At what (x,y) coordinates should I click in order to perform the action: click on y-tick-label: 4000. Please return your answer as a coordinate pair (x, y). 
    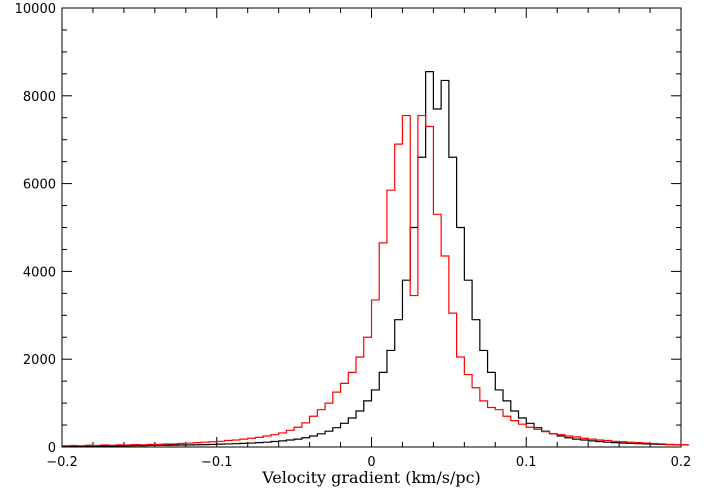
    Looking at the image, I should click on (39, 272).